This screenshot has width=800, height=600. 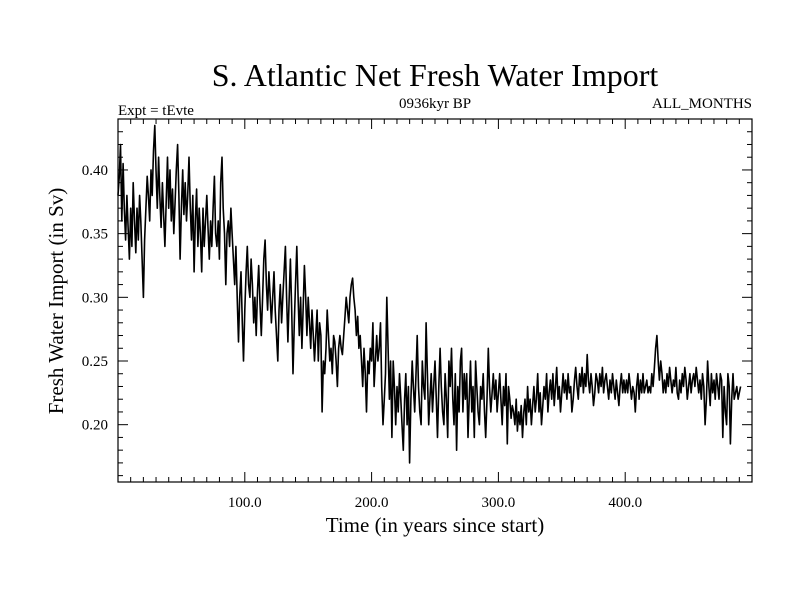 What do you see at coordinates (372, 503) in the screenshot?
I see `x-tick-label: 200.0` at bounding box center [372, 503].